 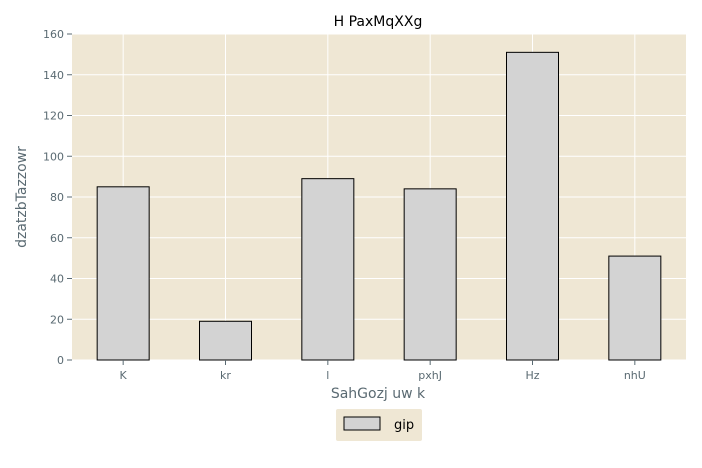 What do you see at coordinates (22, 197) in the screenshot?
I see `y-axis-label: dzatzbTazzowr` at bounding box center [22, 197].